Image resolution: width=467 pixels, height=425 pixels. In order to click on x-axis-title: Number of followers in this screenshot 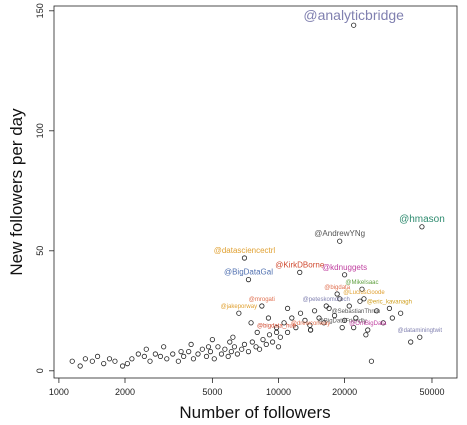, I will do `click(254, 412)`.